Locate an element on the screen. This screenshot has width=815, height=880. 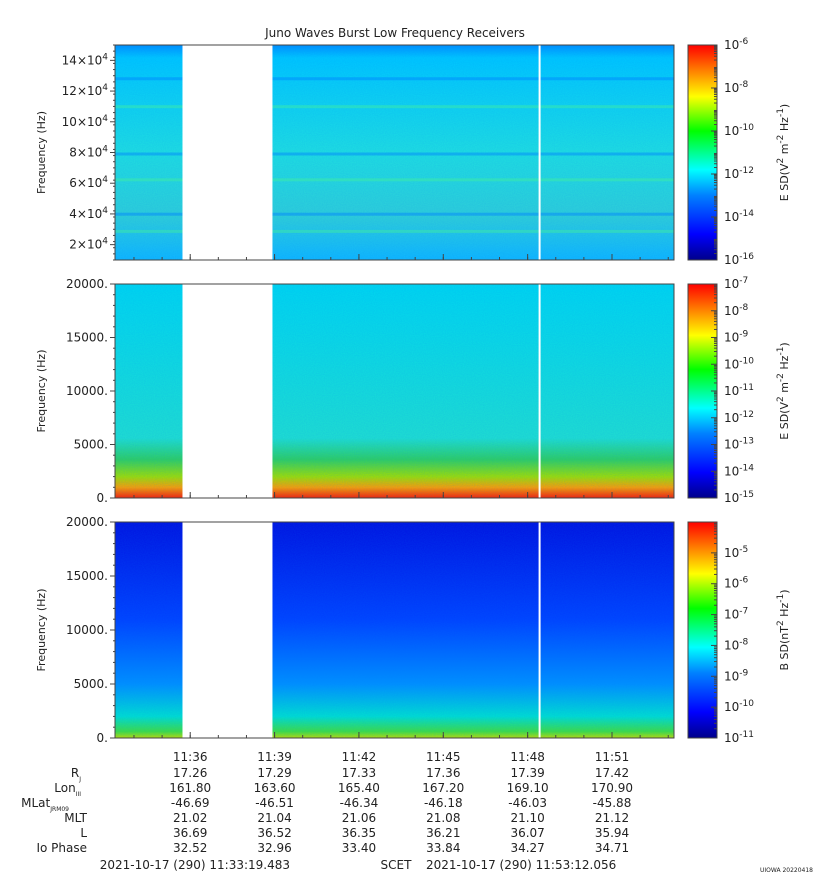
x-tick-label: 11:39 is located at coordinates (274, 757).